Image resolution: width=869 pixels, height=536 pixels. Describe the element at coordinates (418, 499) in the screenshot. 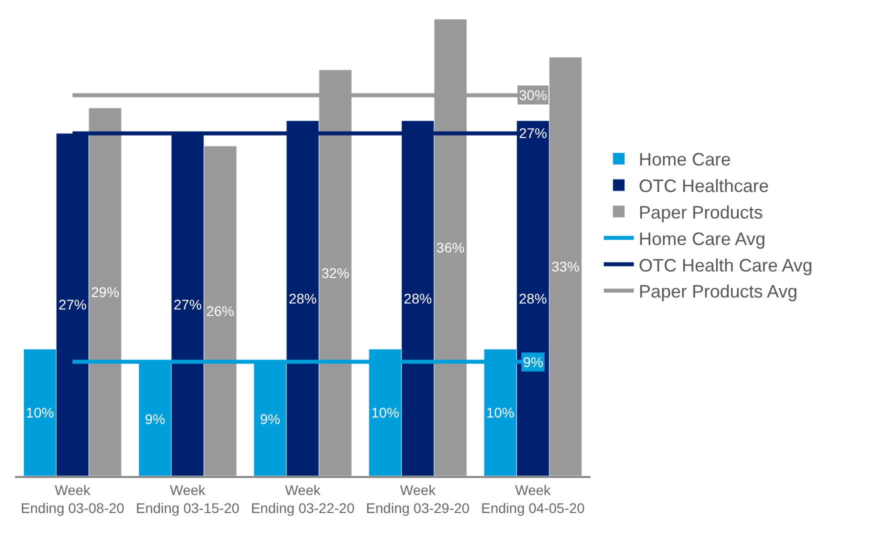

I see `x-tick-label: Week Ending 03-29-20` at that location.